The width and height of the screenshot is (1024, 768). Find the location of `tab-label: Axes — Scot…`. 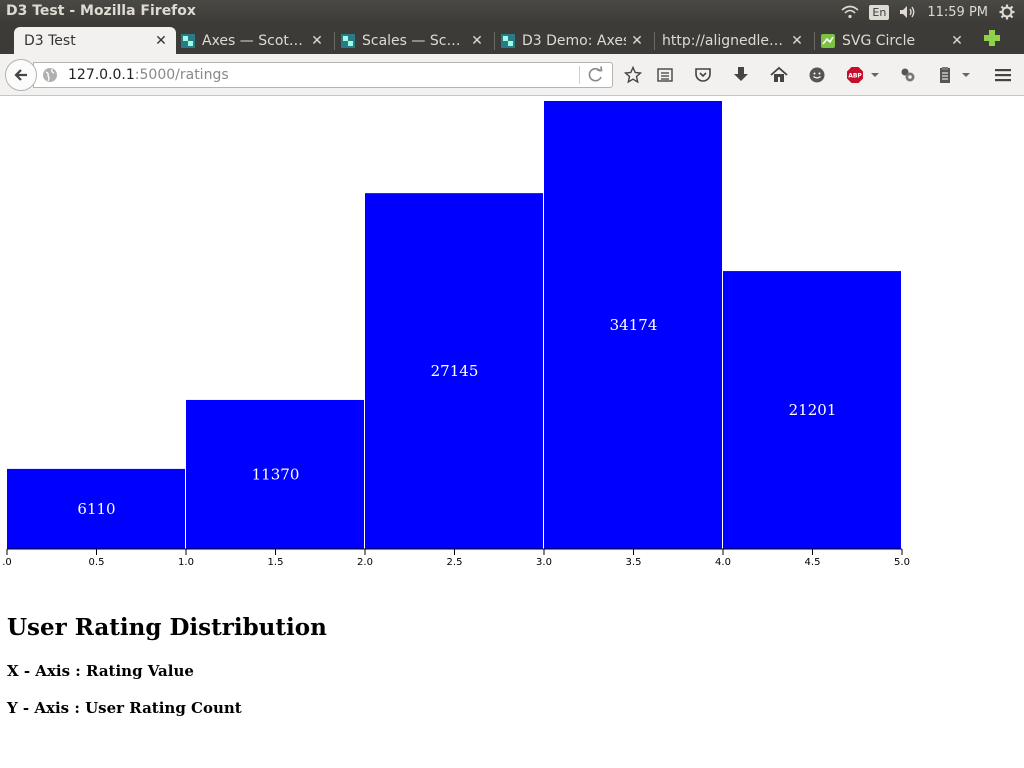

tab-label: Axes — Scot… is located at coordinates (252, 40).